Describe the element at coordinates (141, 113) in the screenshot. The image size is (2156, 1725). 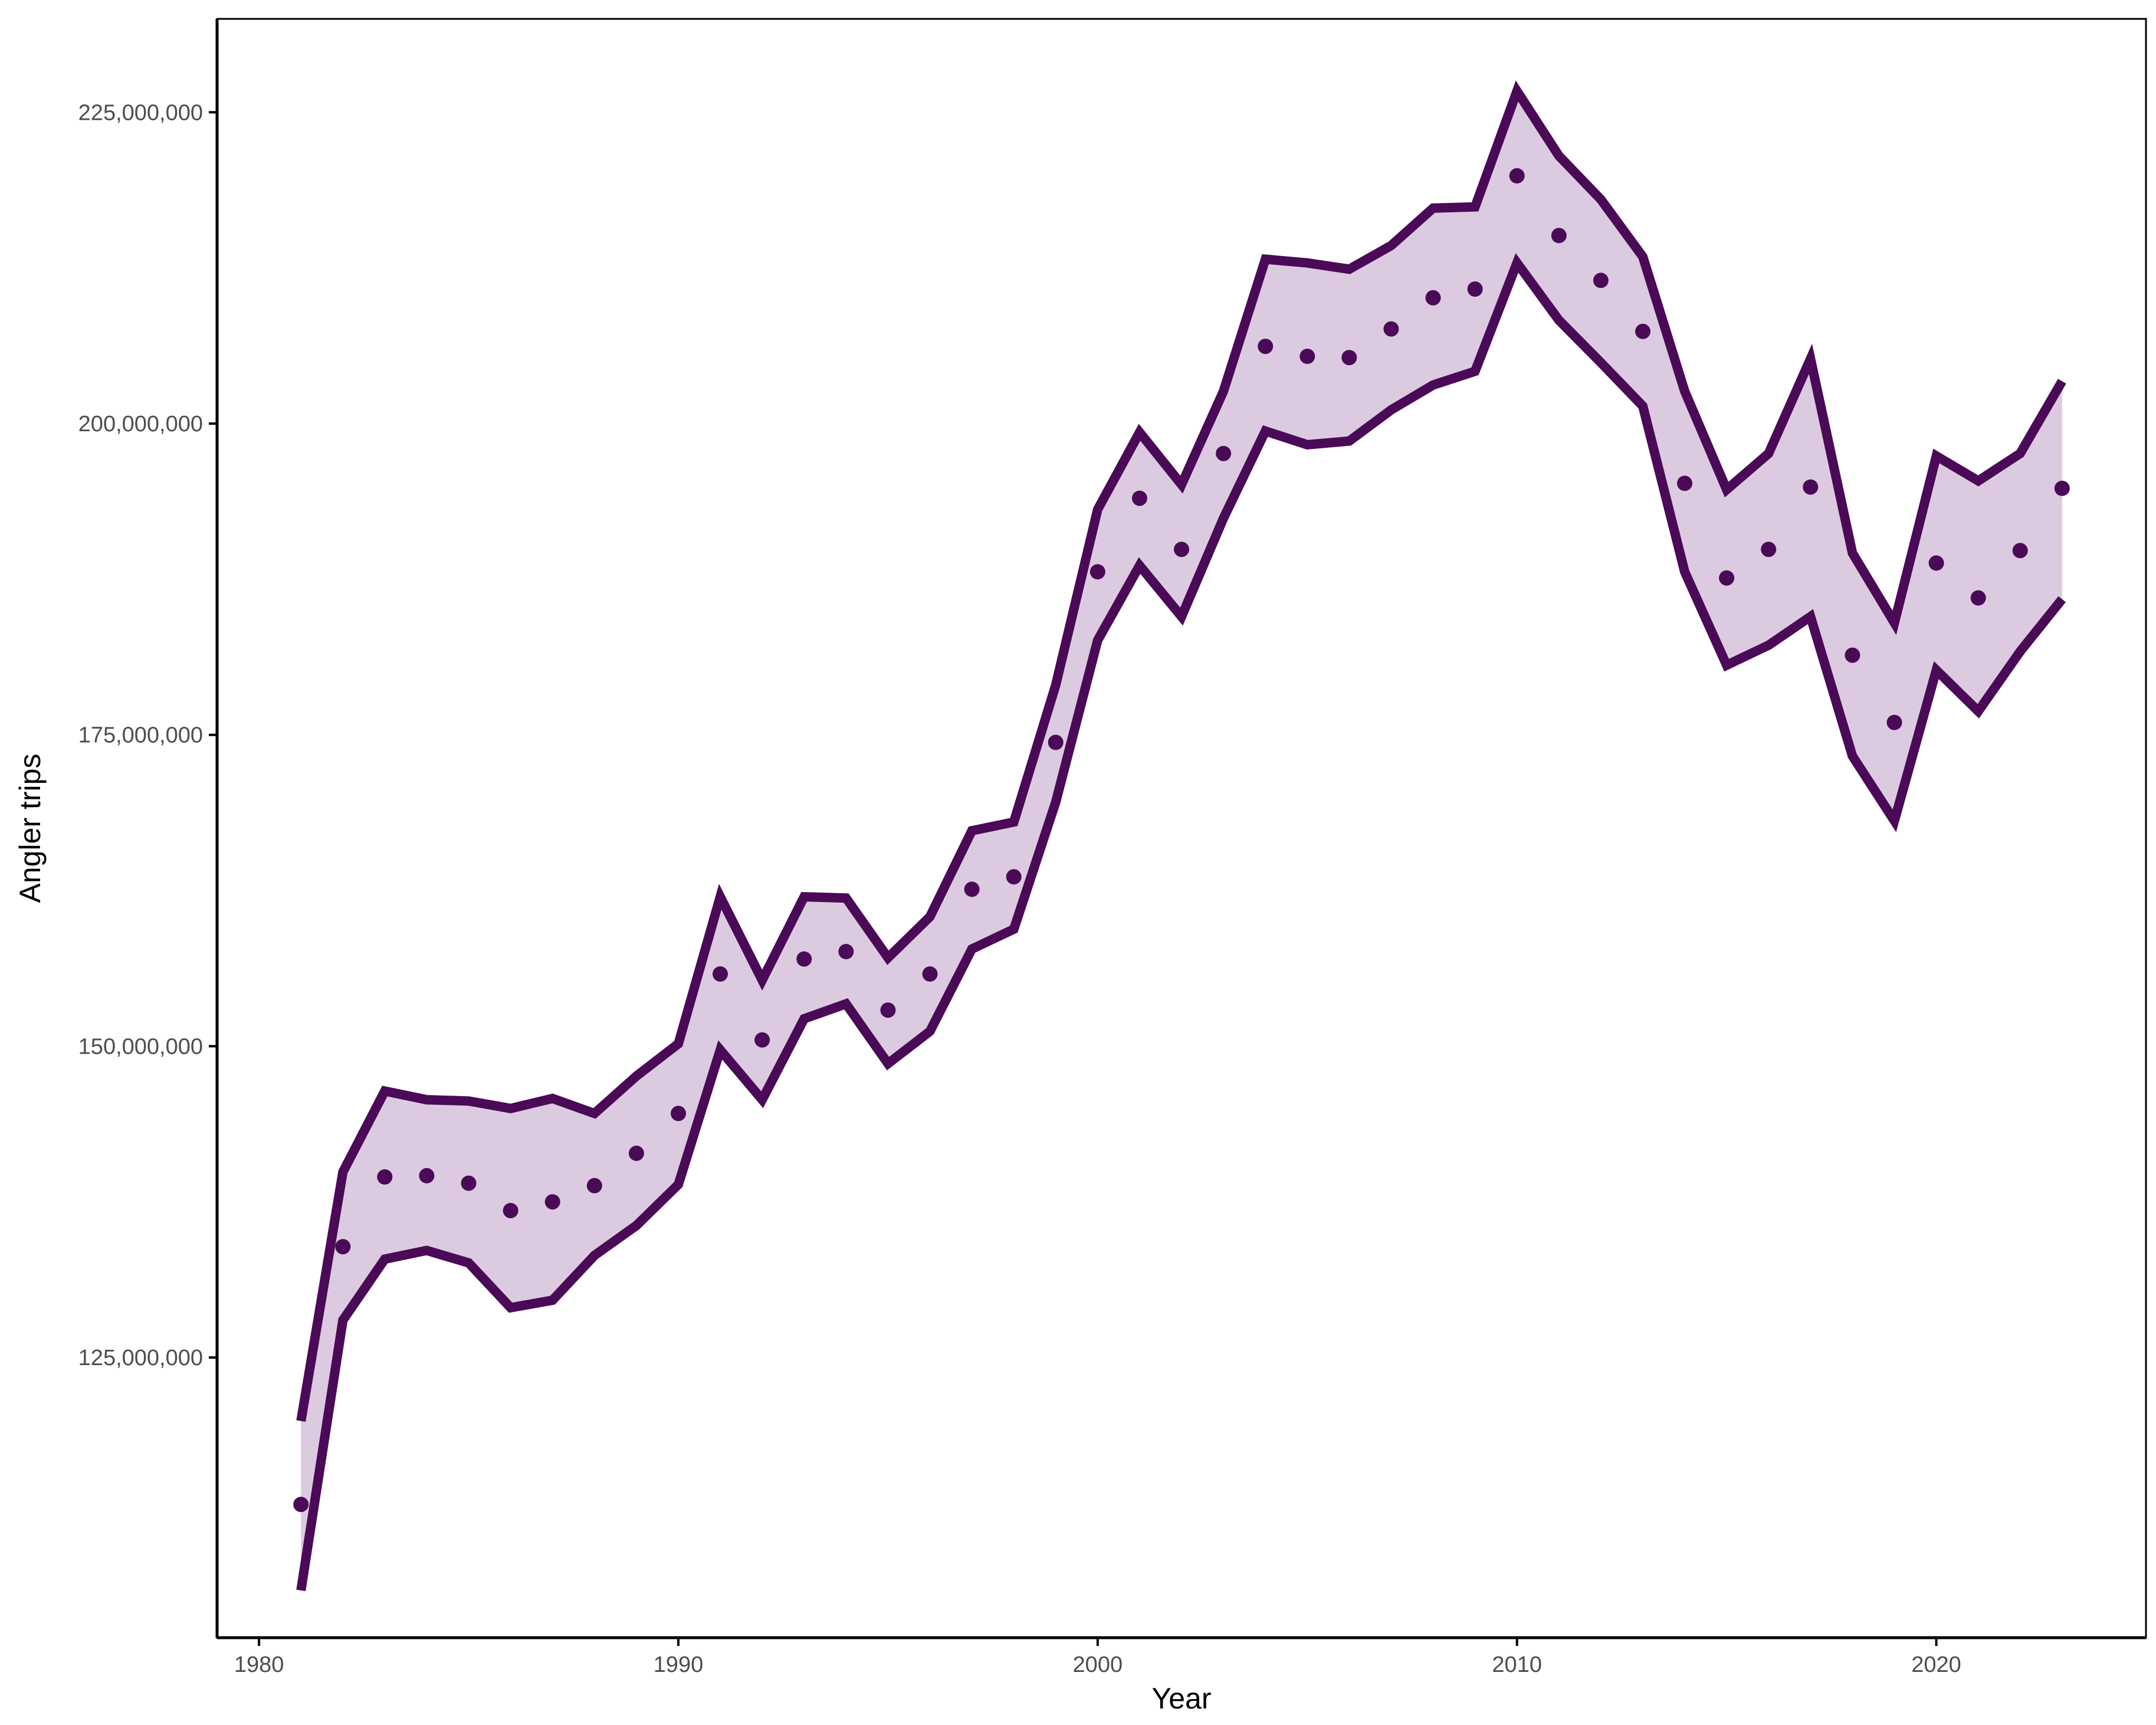
I see `y-tick-label: 225,000,000` at that location.